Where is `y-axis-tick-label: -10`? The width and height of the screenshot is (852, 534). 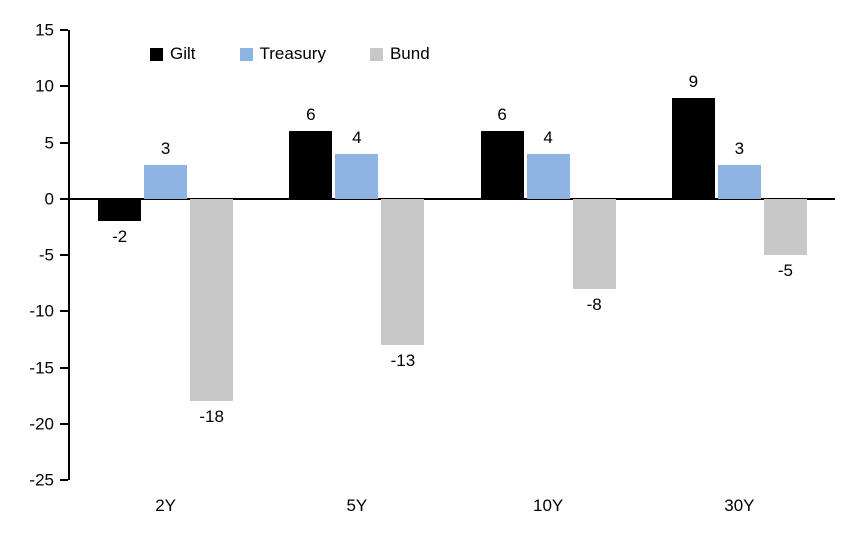
y-axis-tick-label: -10 is located at coordinates (41, 311).